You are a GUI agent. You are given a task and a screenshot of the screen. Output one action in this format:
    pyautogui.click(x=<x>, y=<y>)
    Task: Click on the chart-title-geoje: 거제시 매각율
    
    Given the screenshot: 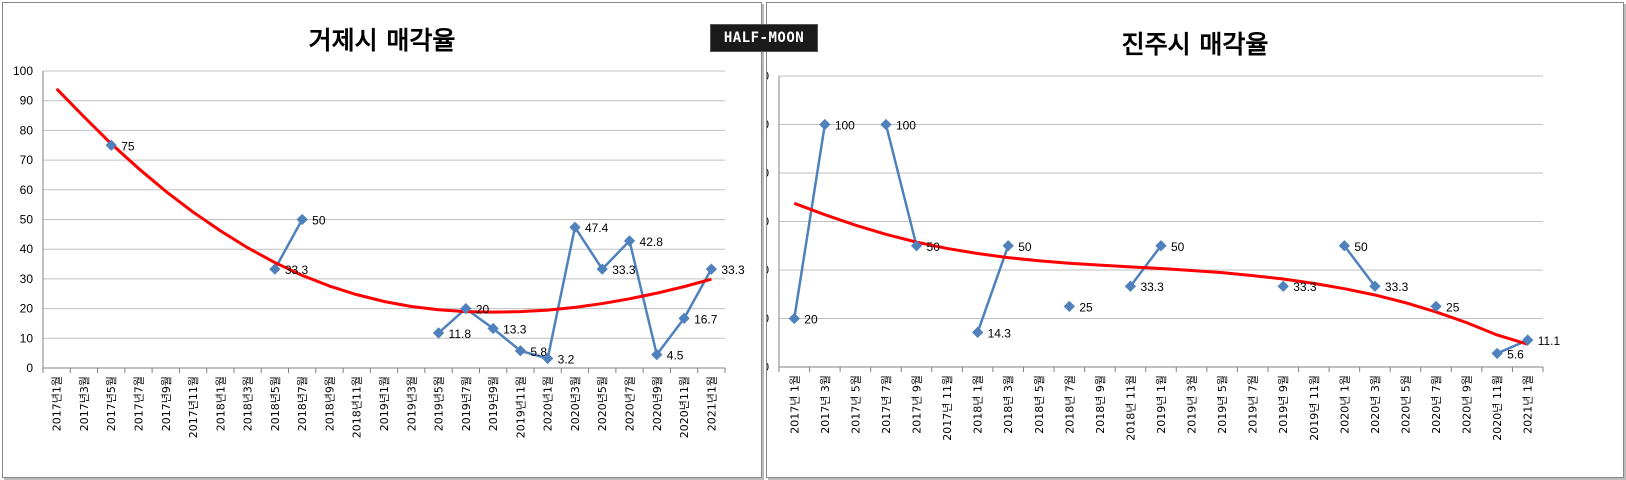 What is the action you would take?
    pyautogui.click(x=382, y=40)
    